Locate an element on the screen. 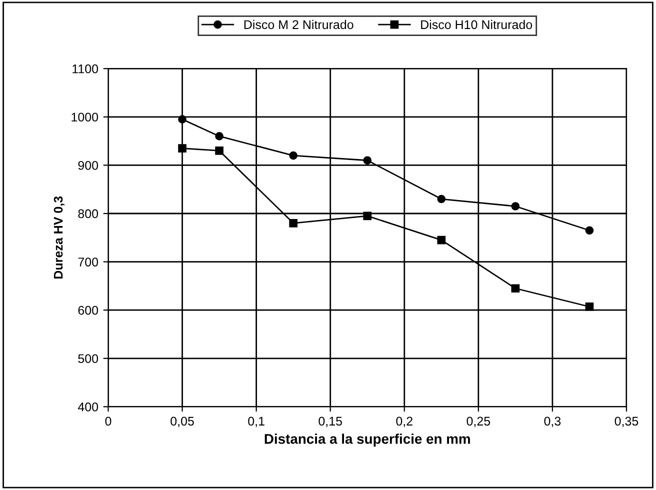  y-tick-label: 1100 is located at coordinates (85, 69).